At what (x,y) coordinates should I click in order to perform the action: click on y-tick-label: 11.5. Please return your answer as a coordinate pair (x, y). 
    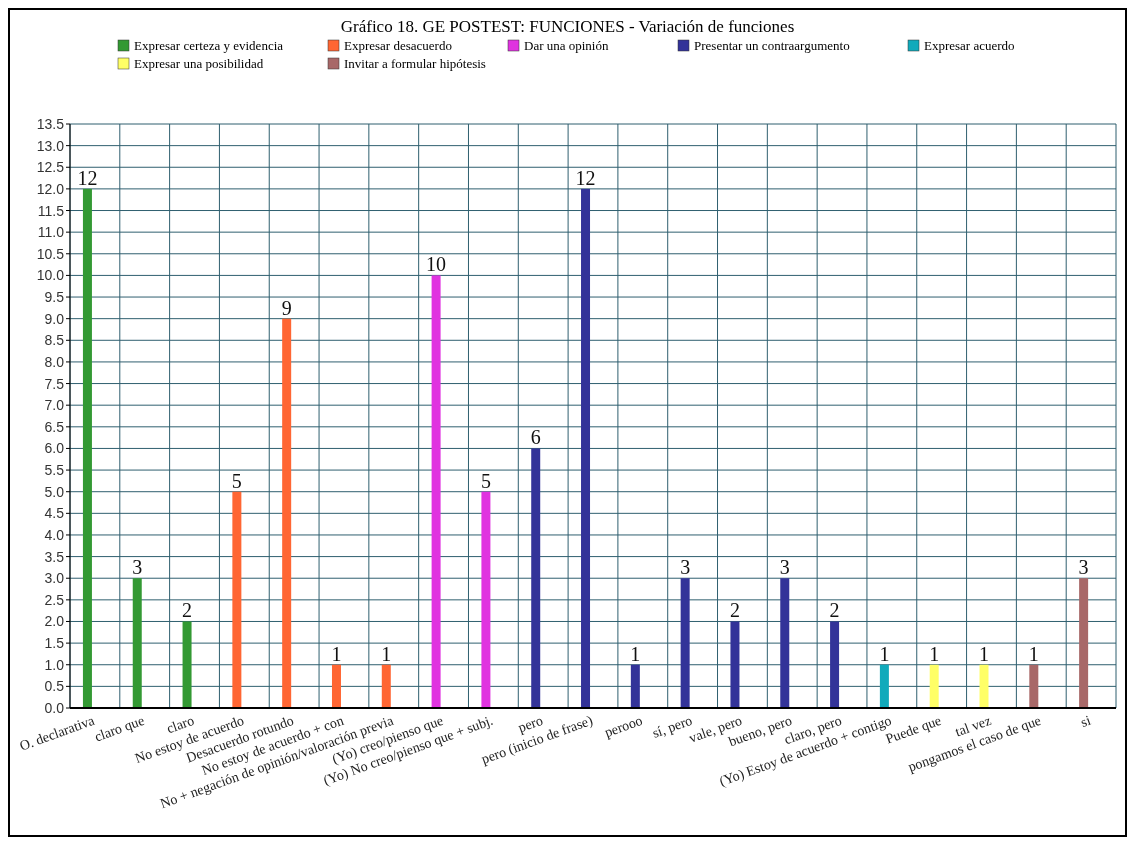
    Looking at the image, I should click on (51, 210).